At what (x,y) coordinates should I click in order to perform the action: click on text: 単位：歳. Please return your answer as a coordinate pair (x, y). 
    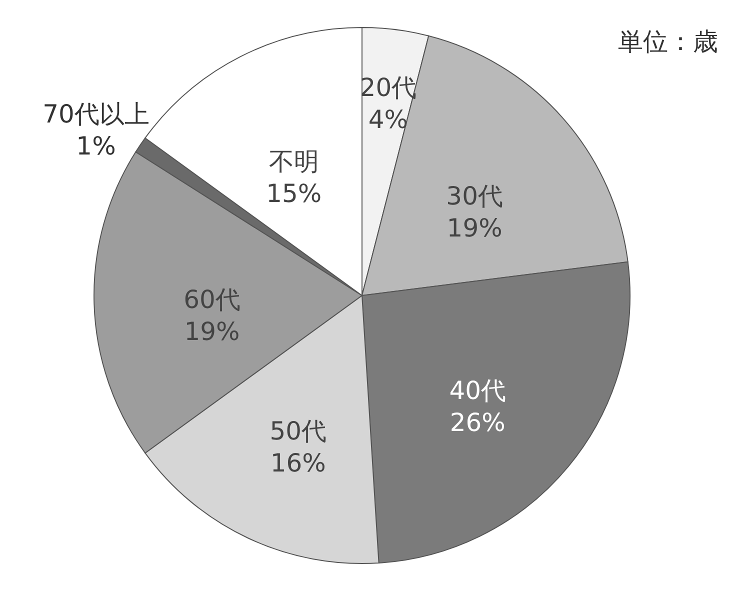
    Looking at the image, I should click on (668, 41).